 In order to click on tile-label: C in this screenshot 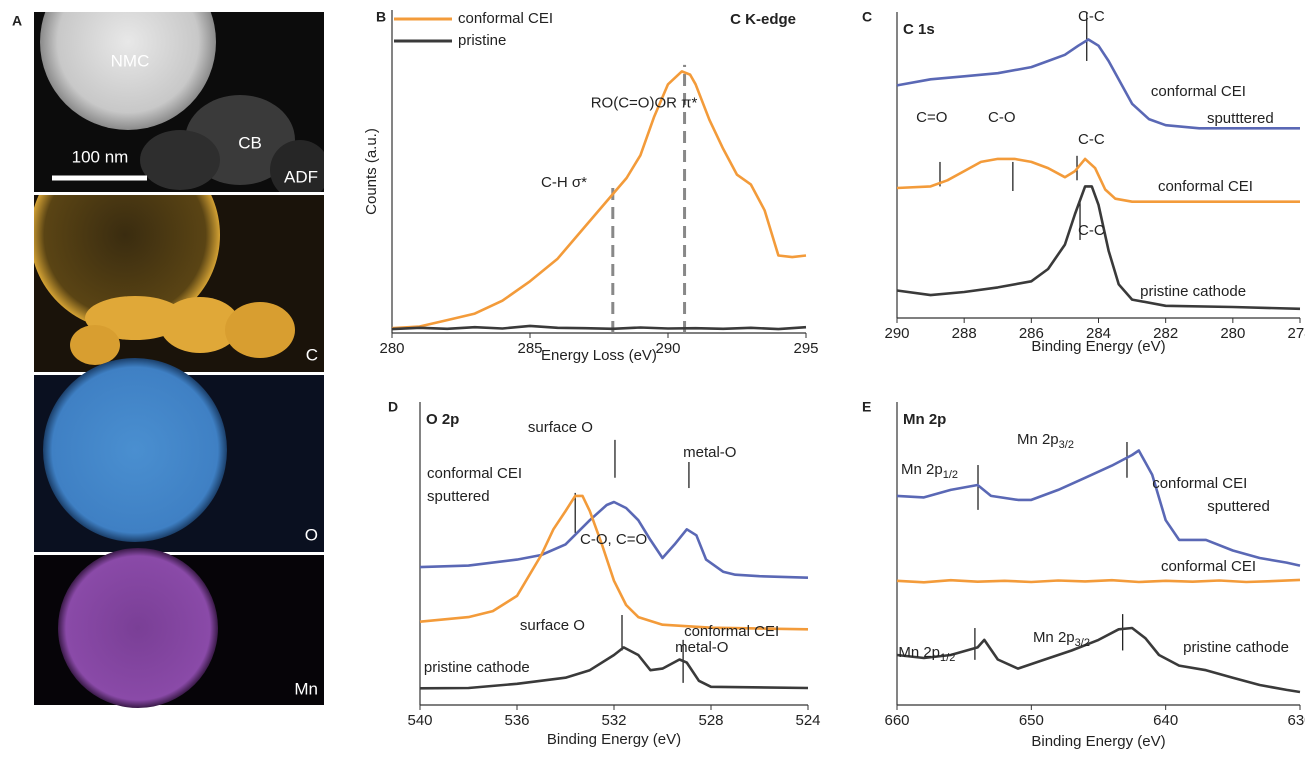, I will do `click(312, 354)`.